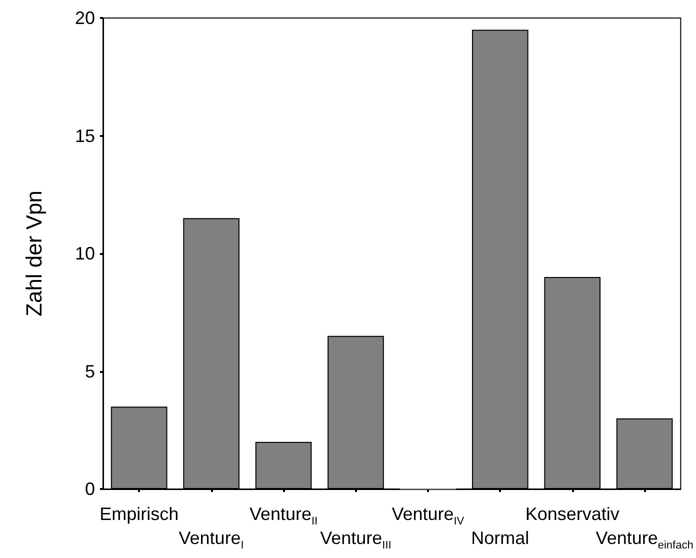 The height and width of the screenshot is (558, 696). What do you see at coordinates (84, 254) in the screenshot?
I see `y-tick-label: 10` at bounding box center [84, 254].